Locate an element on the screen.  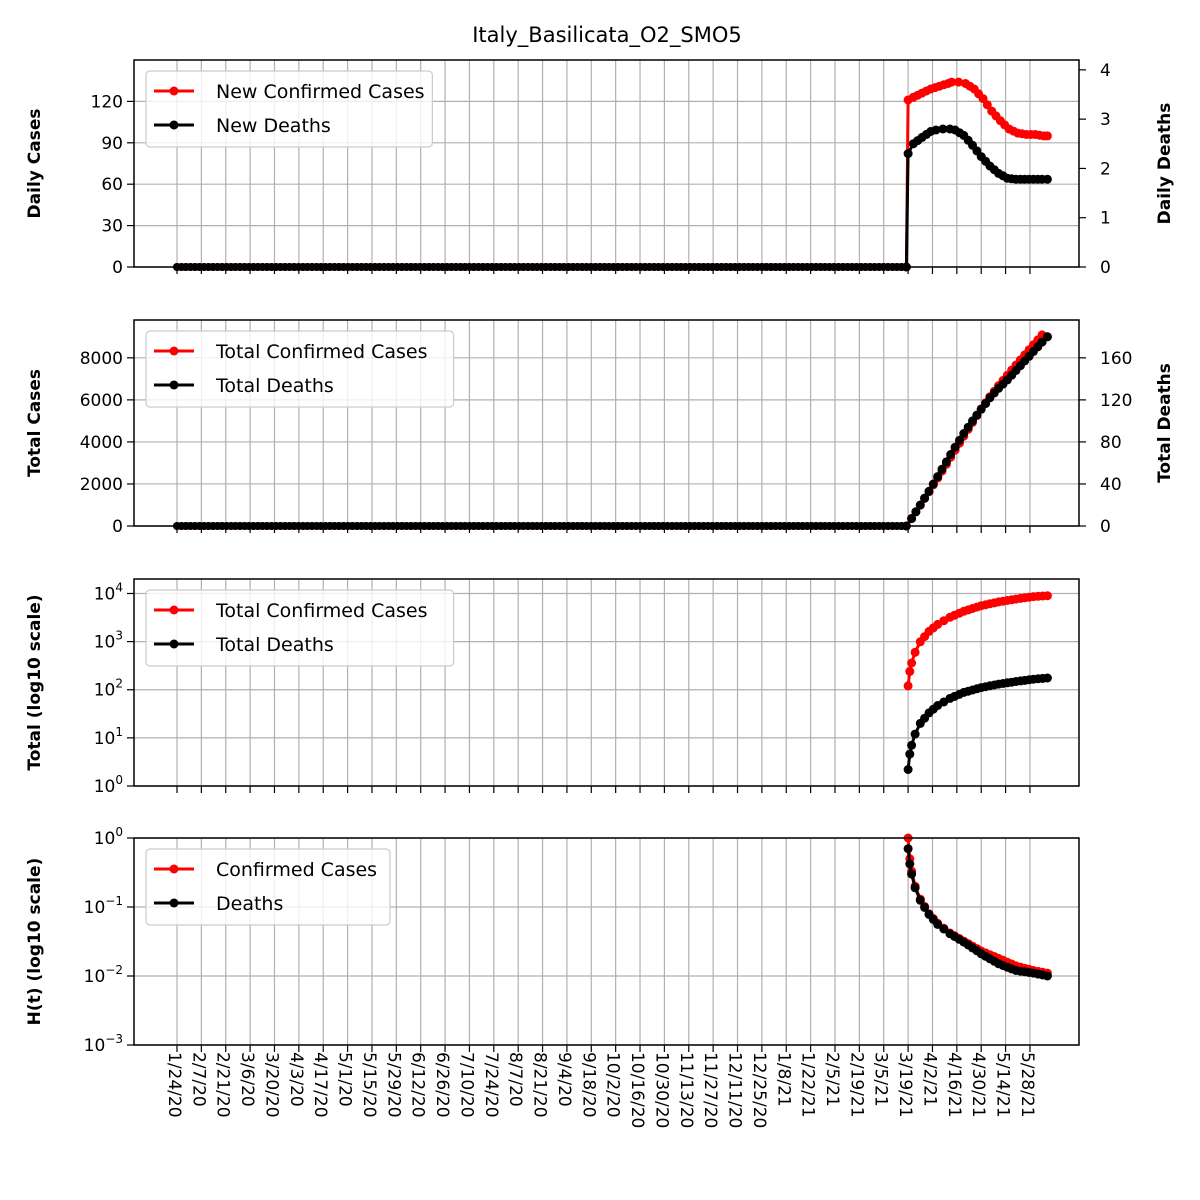
x-tick-label: 5/28/21 is located at coordinates (1027, 1085).